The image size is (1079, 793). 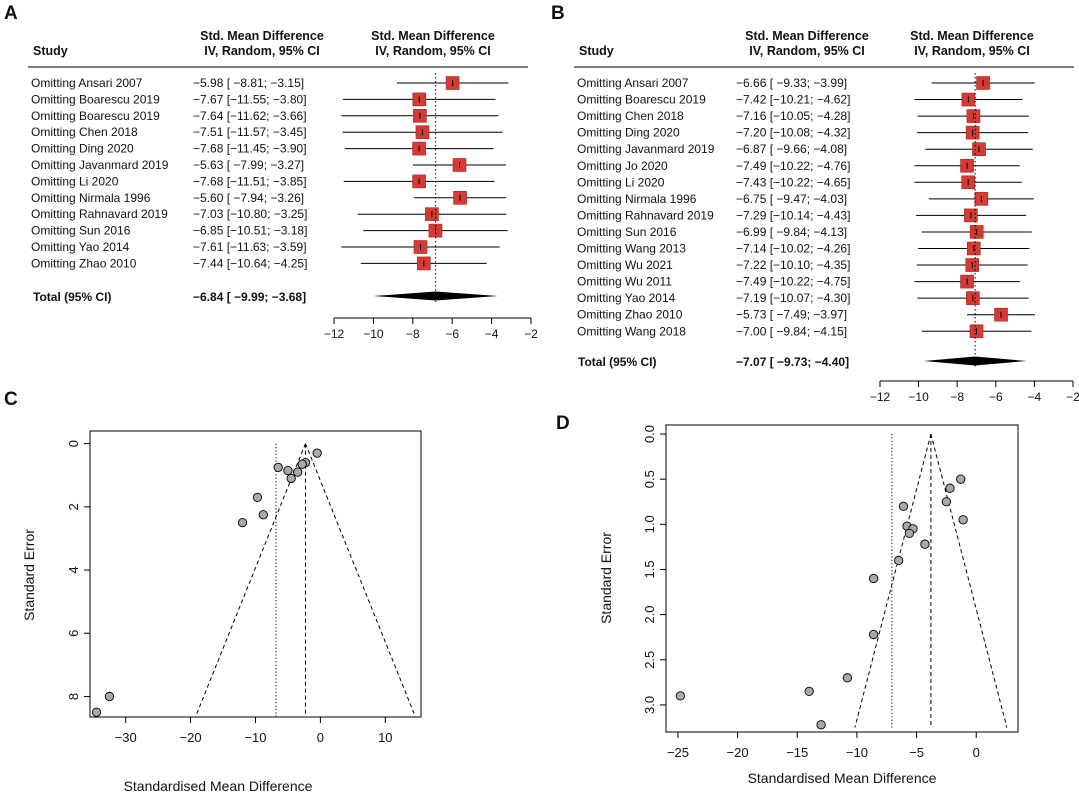 What do you see at coordinates (972, 36) in the screenshot?
I see `plot-column-header: Std. Mean Difference` at bounding box center [972, 36].